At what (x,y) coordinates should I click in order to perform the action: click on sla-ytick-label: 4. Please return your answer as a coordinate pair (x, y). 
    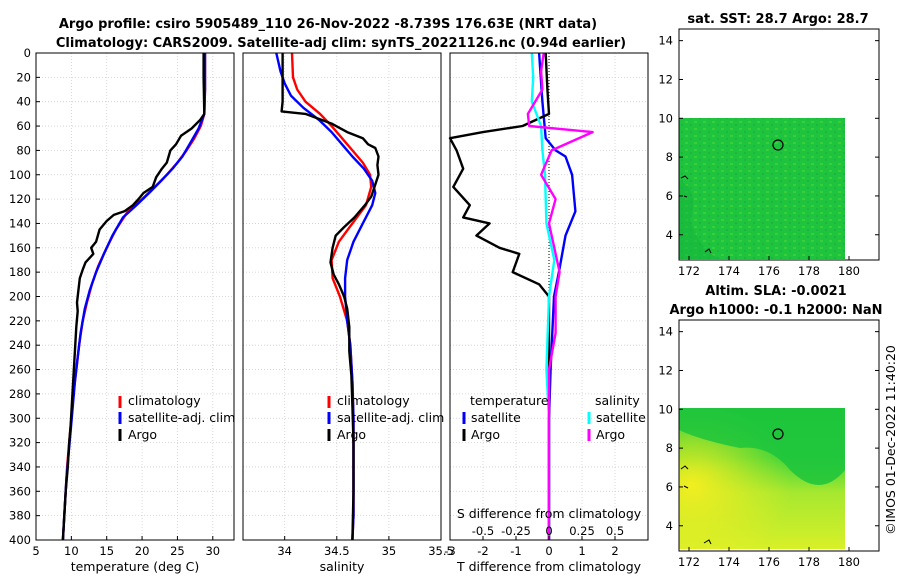
    Looking at the image, I should click on (669, 526).